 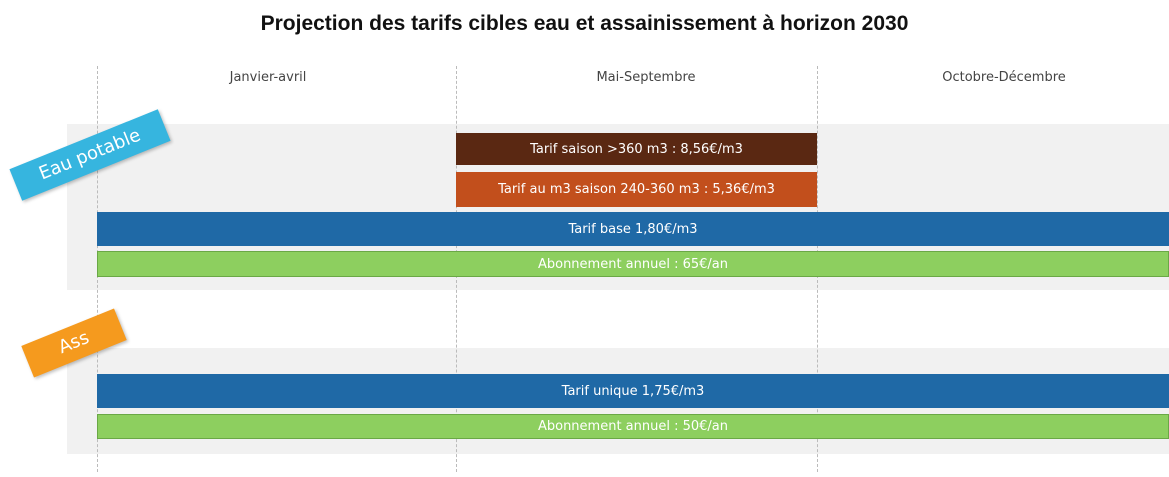 I want to click on tariff-bar: Tarif au m3 saison 240-360 m3 : 5,36€/m3, so click(x=636, y=189).